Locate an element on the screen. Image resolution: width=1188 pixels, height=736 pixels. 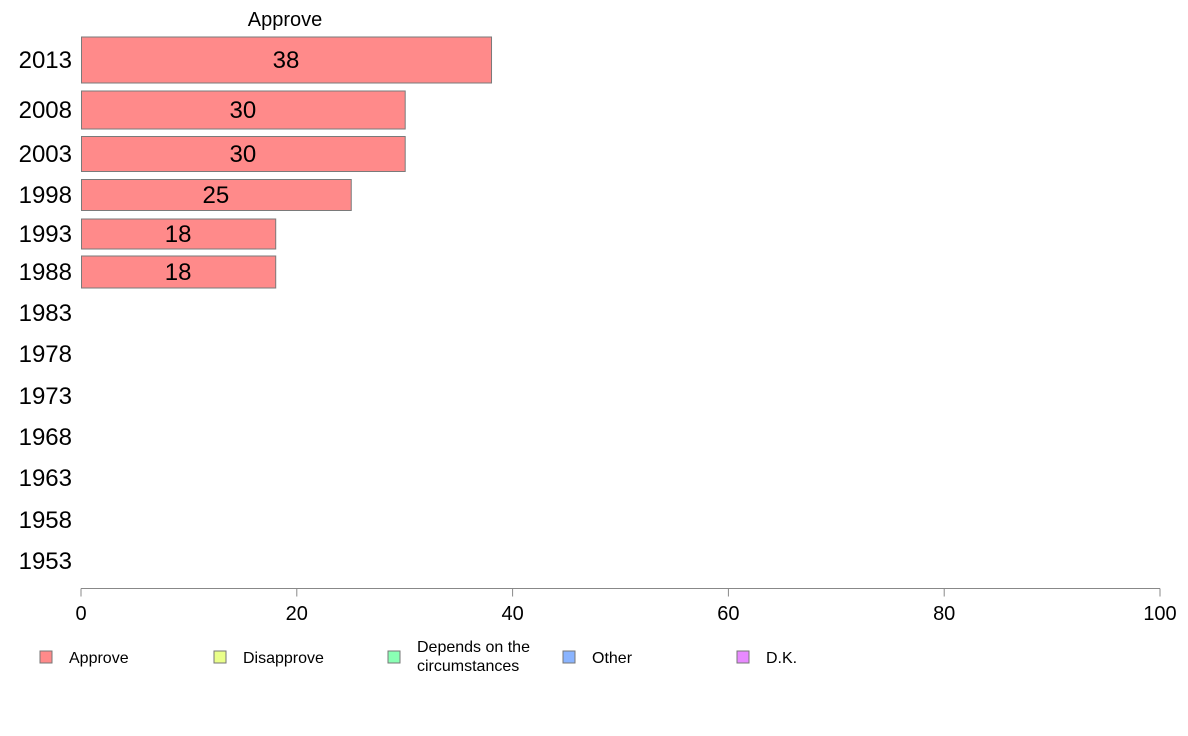
category-label: 1958 is located at coordinates (45, 520).